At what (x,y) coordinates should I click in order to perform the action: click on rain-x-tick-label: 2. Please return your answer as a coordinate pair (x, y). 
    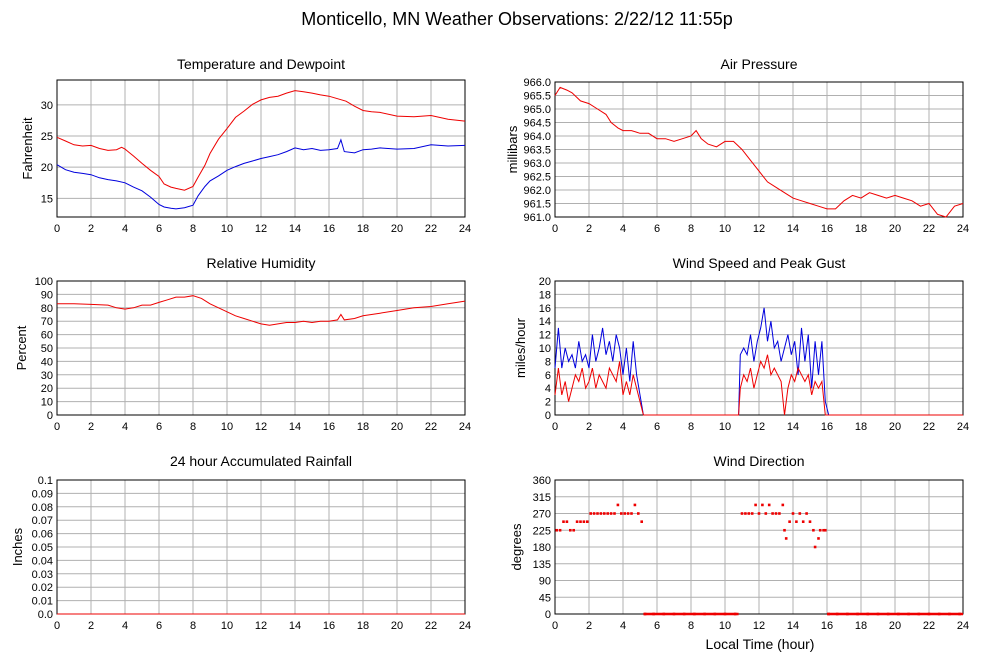
    Looking at the image, I should click on (91, 626).